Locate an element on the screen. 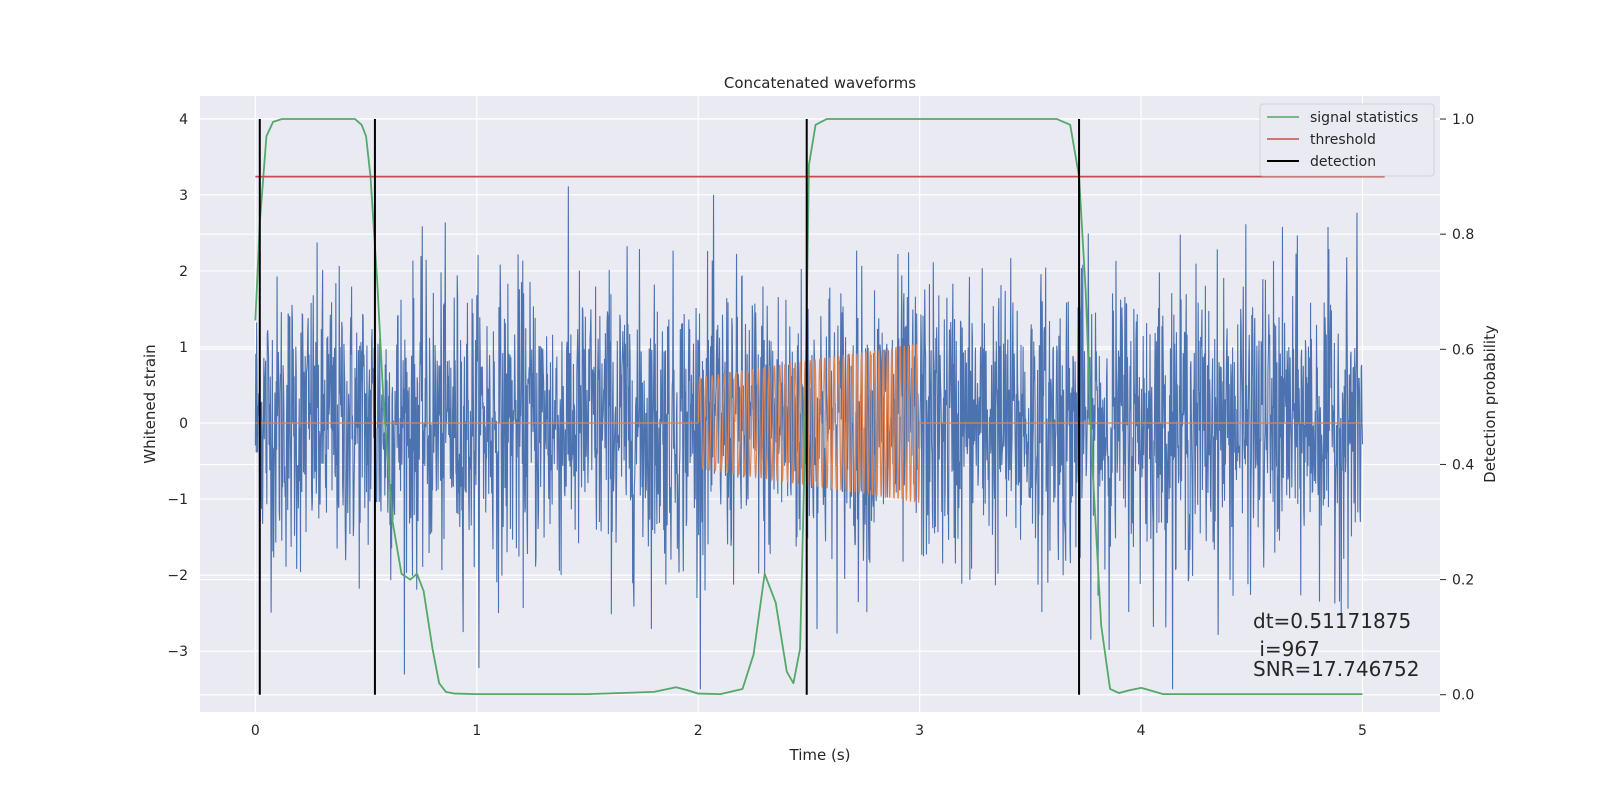 The image size is (1600, 800). y-tick-label: 2 is located at coordinates (183, 272).